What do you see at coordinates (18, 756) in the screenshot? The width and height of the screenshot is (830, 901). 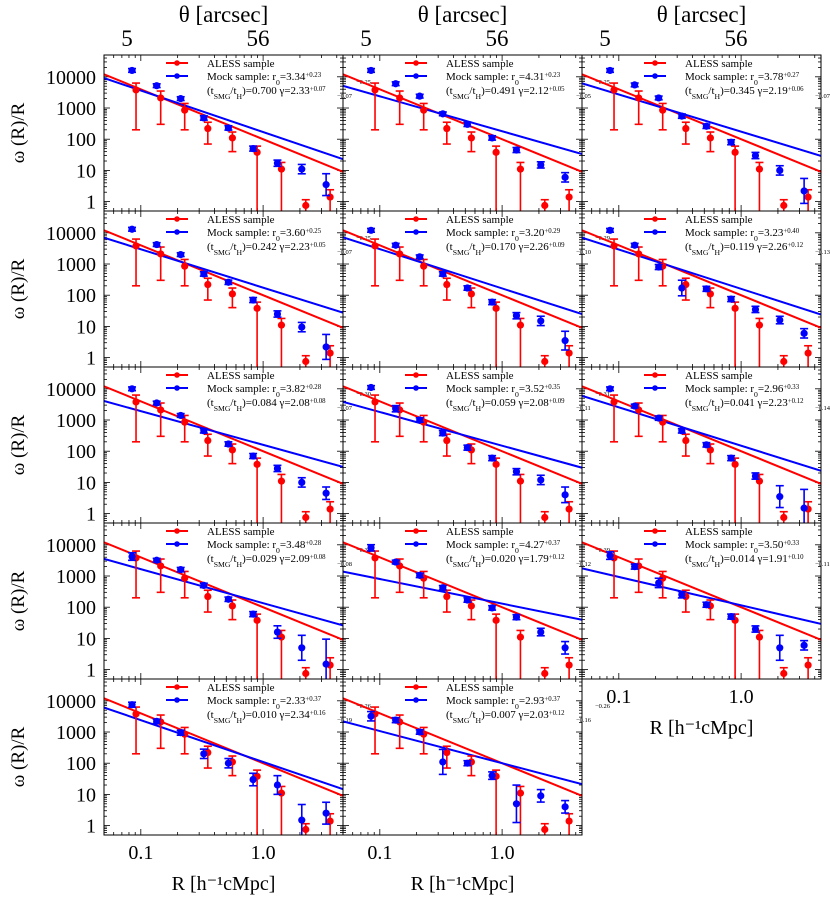 I see `y-axis-label: ω (R)/R` at bounding box center [18, 756].